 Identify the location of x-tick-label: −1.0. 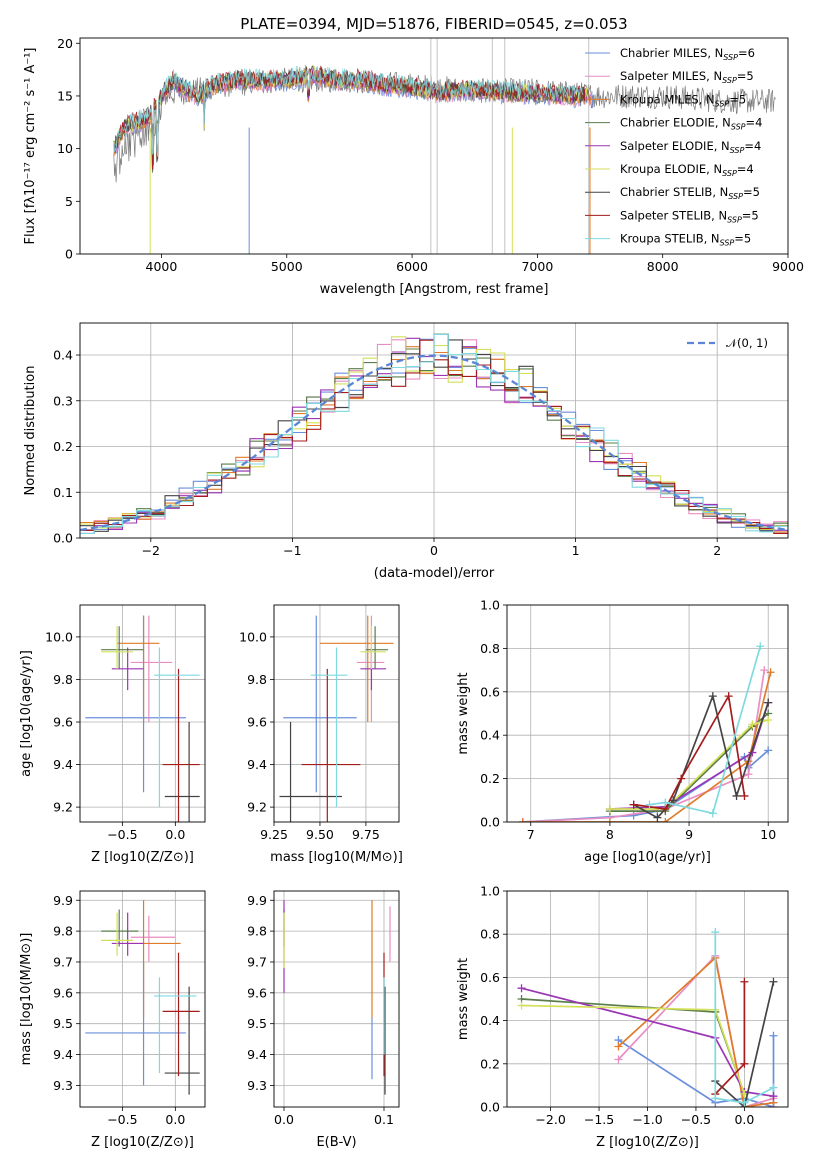
(647, 1119).